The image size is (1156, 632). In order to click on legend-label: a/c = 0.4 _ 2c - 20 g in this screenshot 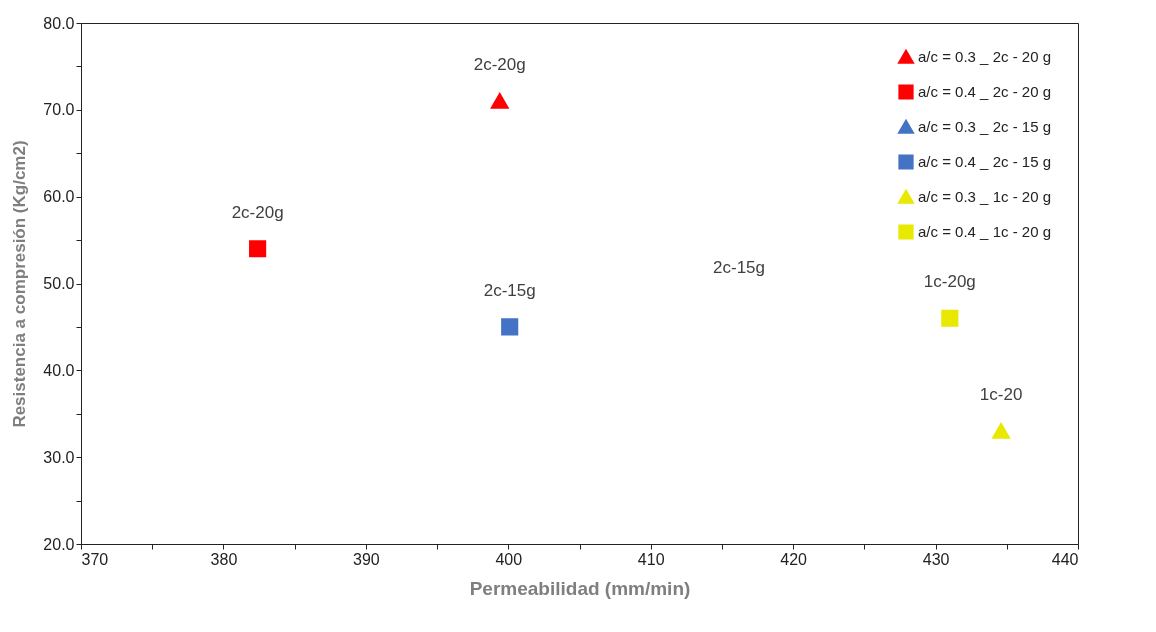, I will do `click(985, 91)`.